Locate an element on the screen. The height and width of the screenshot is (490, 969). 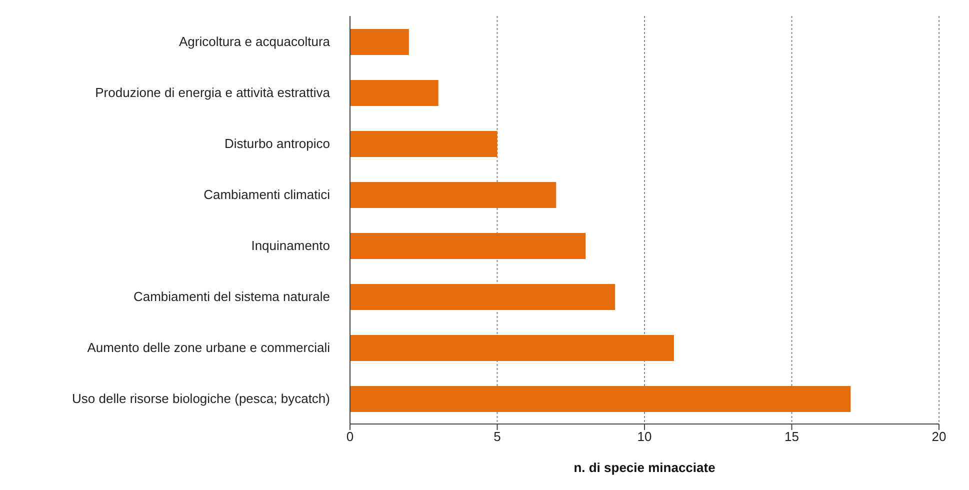
y-tick-label: Agricoltura e acquacoltura is located at coordinates (254, 42).